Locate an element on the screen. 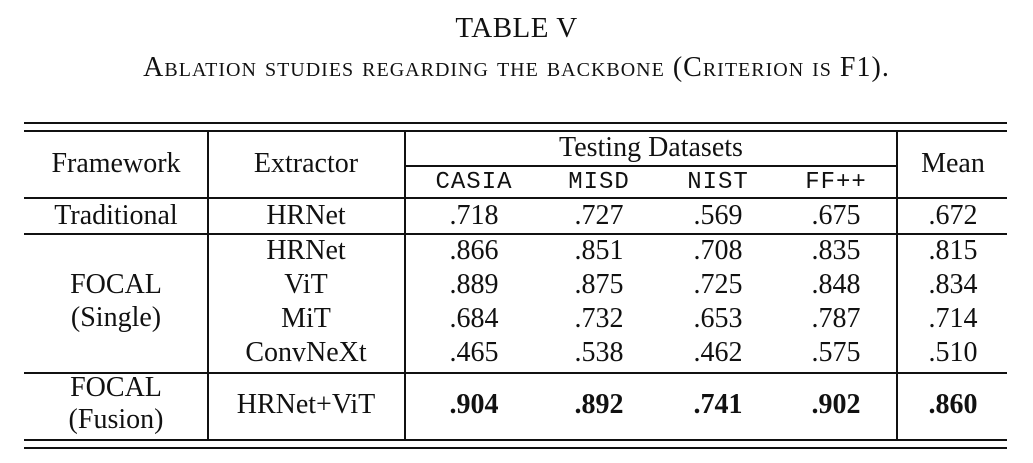 This screenshot has width=1033, height=463. row-mean: .815 is located at coordinates (953, 250).